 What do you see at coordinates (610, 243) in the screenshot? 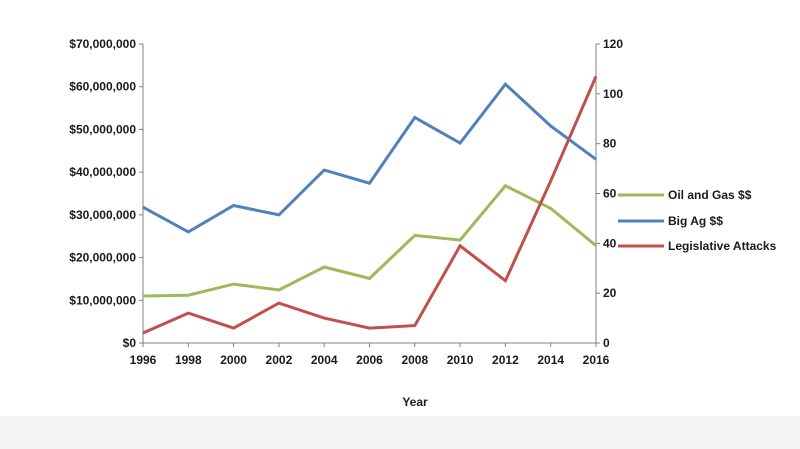
I see `right-y-tick-label: 40` at bounding box center [610, 243].